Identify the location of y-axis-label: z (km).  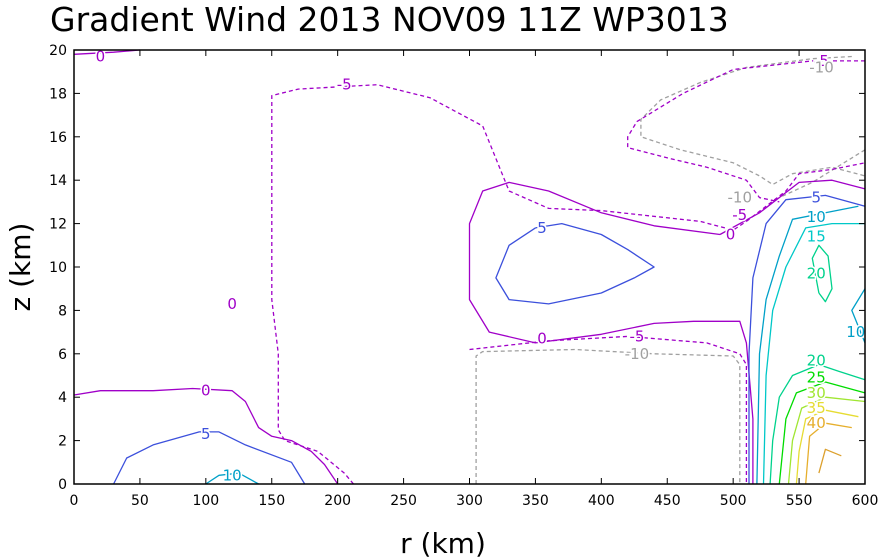
(20, 267).